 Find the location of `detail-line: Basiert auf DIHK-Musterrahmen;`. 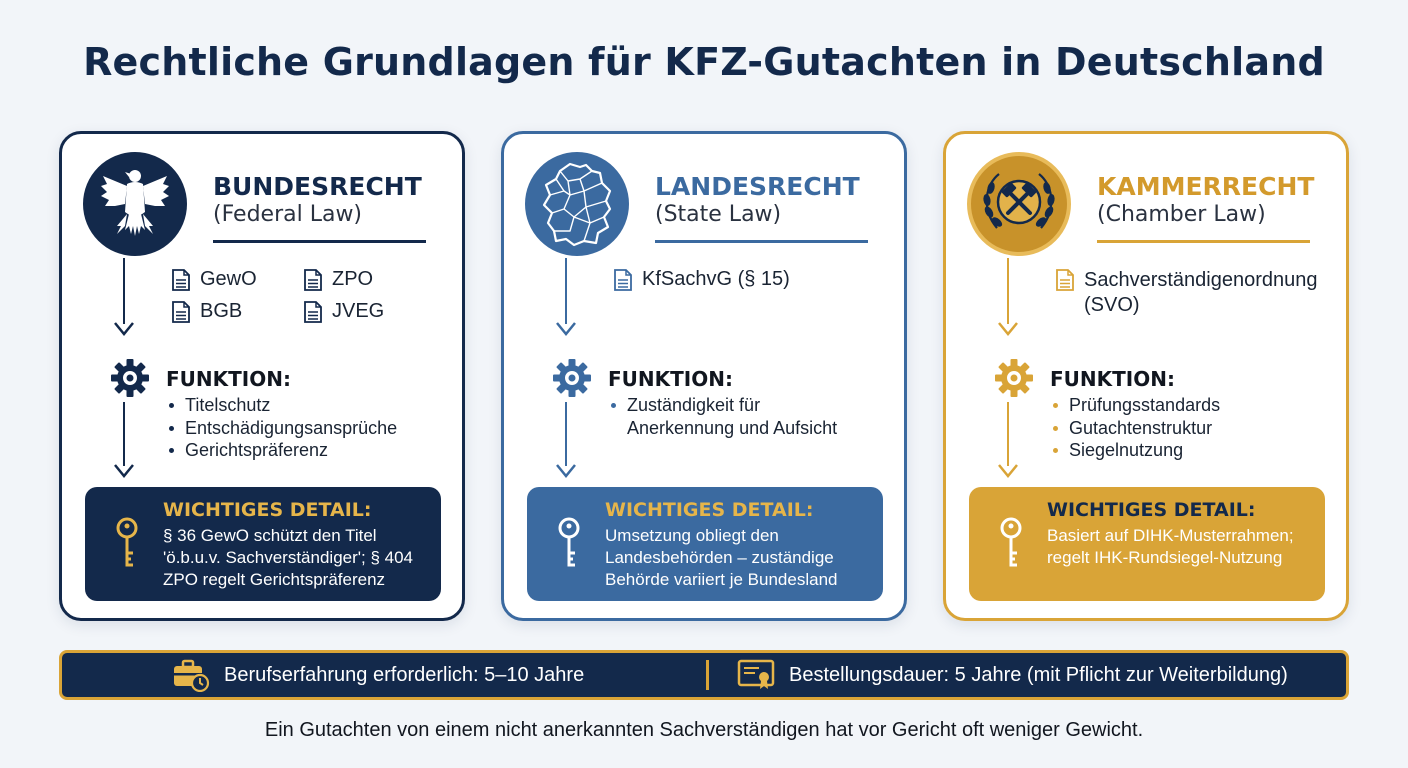

detail-line: Basiert auf DIHK-Musterrahmen; is located at coordinates (1170, 535).